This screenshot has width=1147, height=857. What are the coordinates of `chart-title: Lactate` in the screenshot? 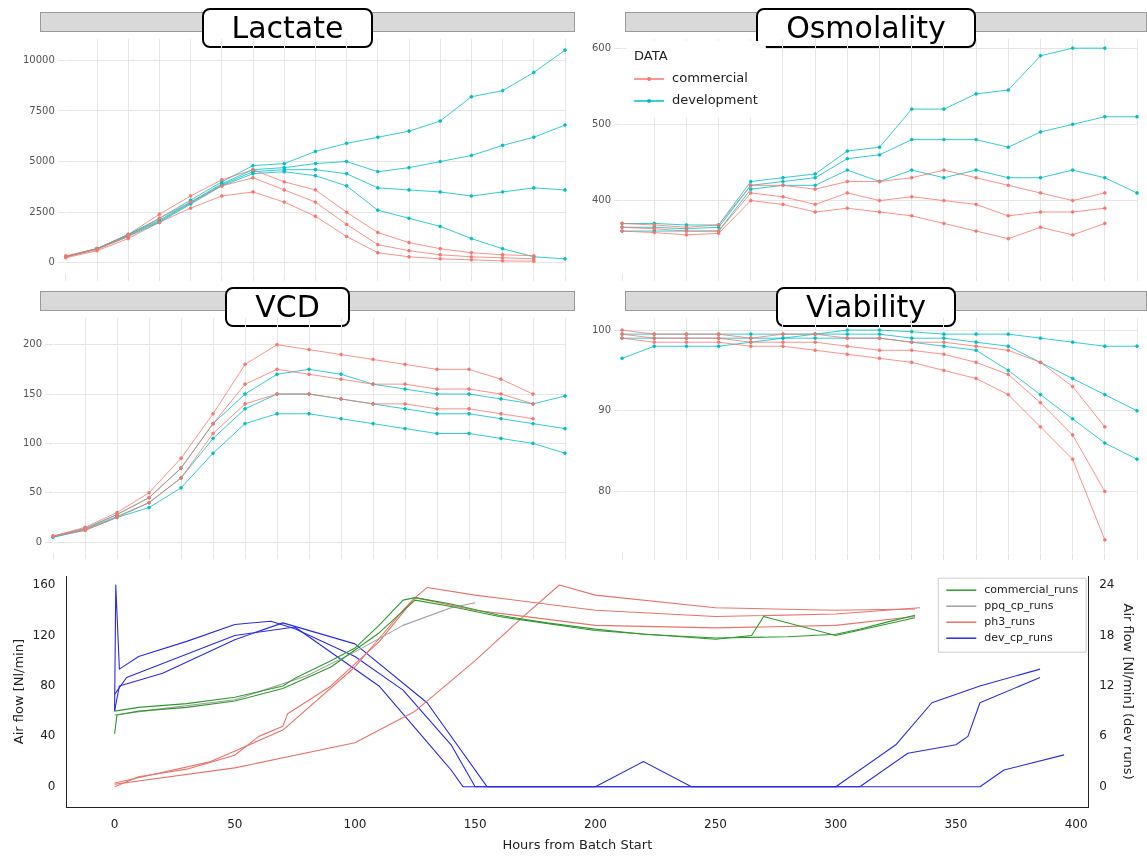 It's located at (287, 28).